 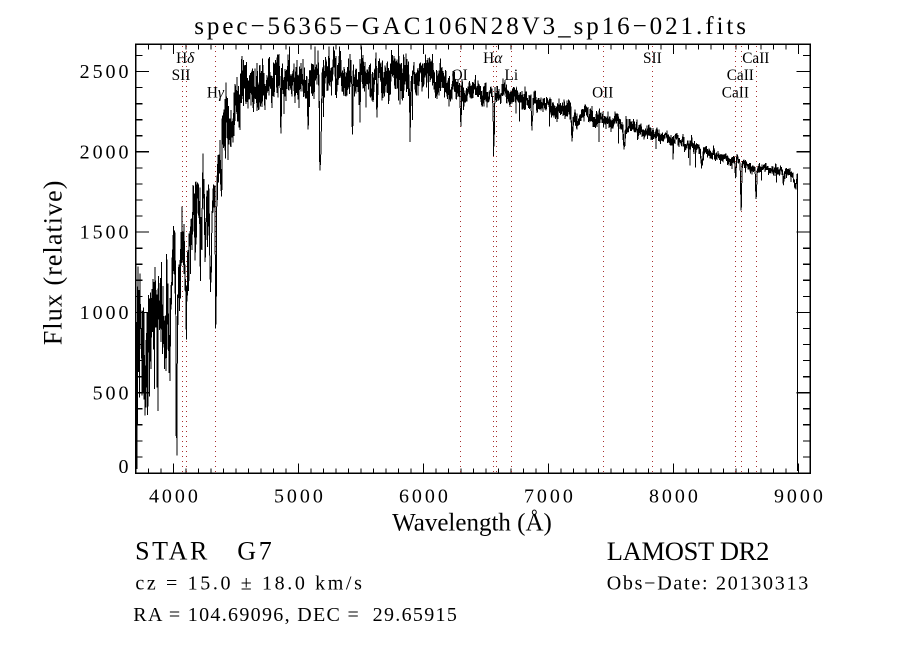 What do you see at coordinates (53, 262) in the screenshot?
I see `svg-text: Flux (relative)` at bounding box center [53, 262].